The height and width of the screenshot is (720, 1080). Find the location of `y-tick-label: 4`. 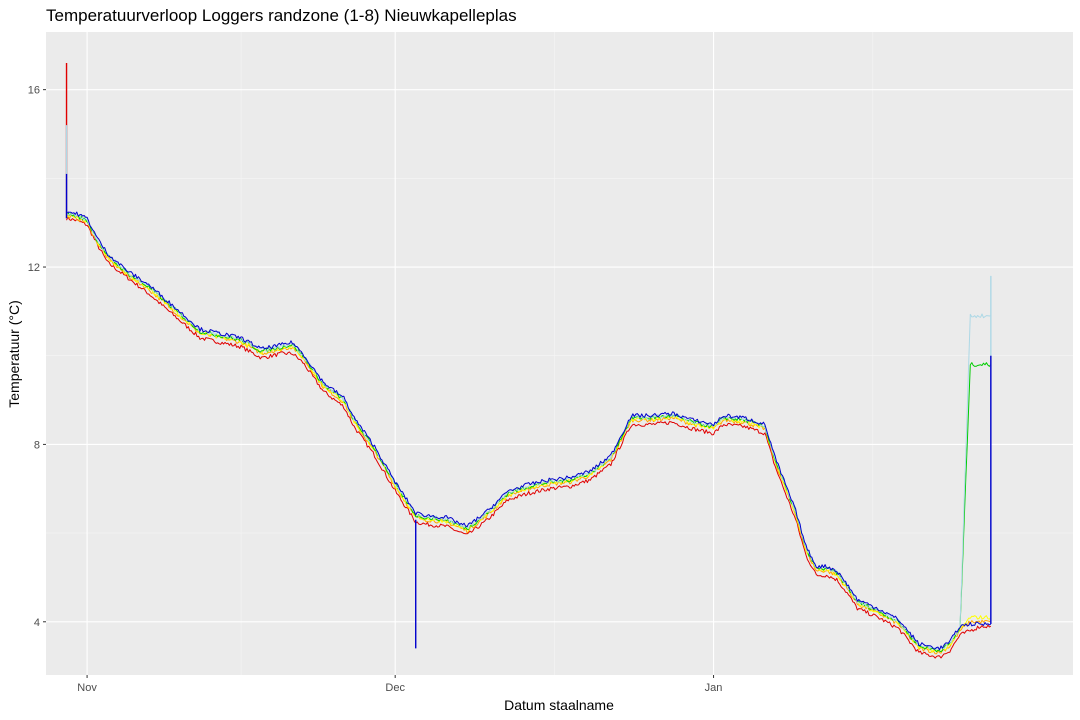

y-tick-label: 4 is located at coordinates (37, 623).